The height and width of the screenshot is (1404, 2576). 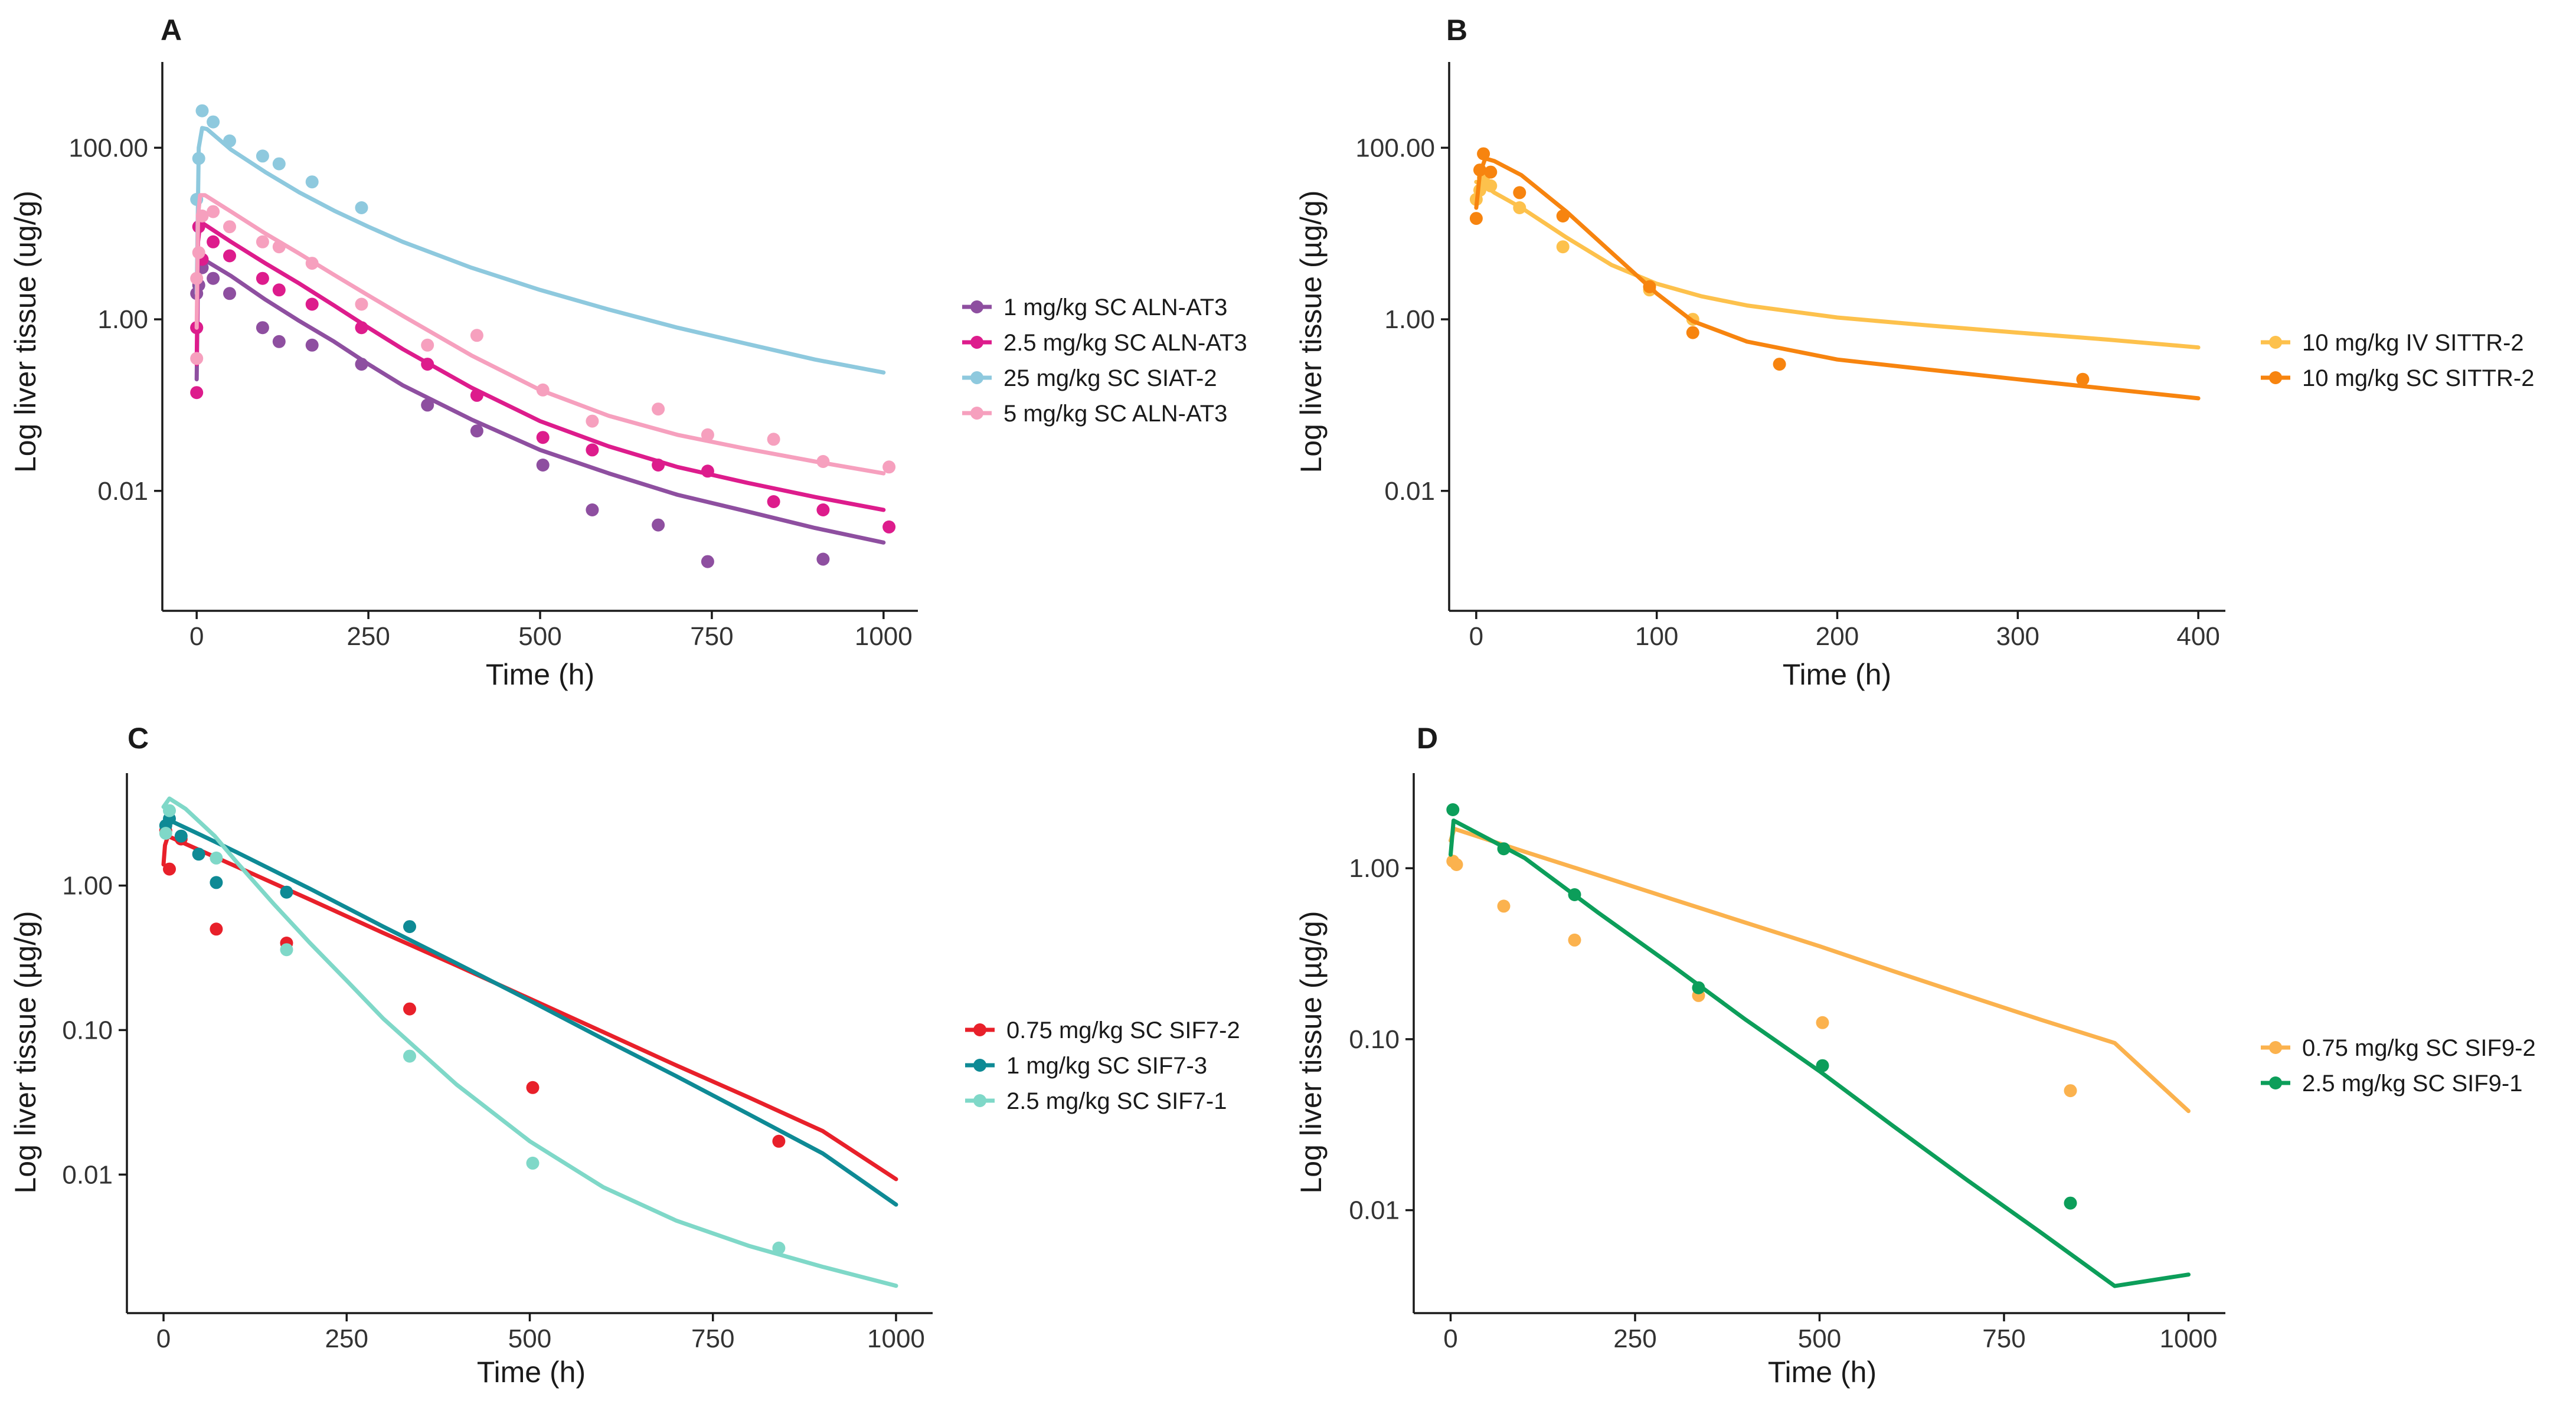 I want to click on legend-entry: 10 mg/kg SC SITTR-2, so click(x=2397, y=378).